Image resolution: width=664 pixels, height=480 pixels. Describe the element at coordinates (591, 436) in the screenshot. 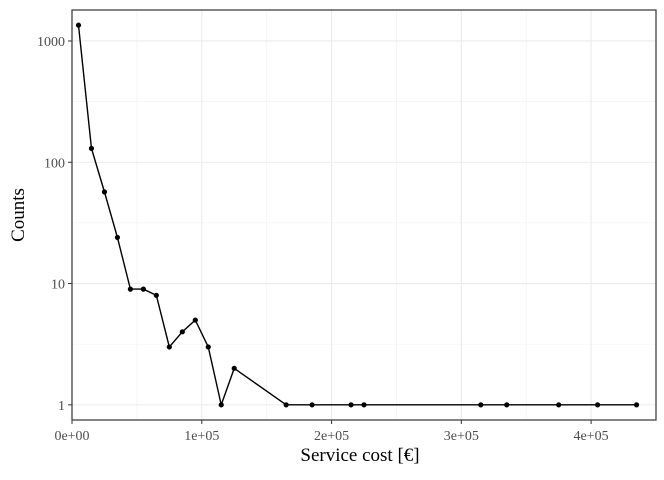

I see `x-tick-label: 4e+05` at that location.